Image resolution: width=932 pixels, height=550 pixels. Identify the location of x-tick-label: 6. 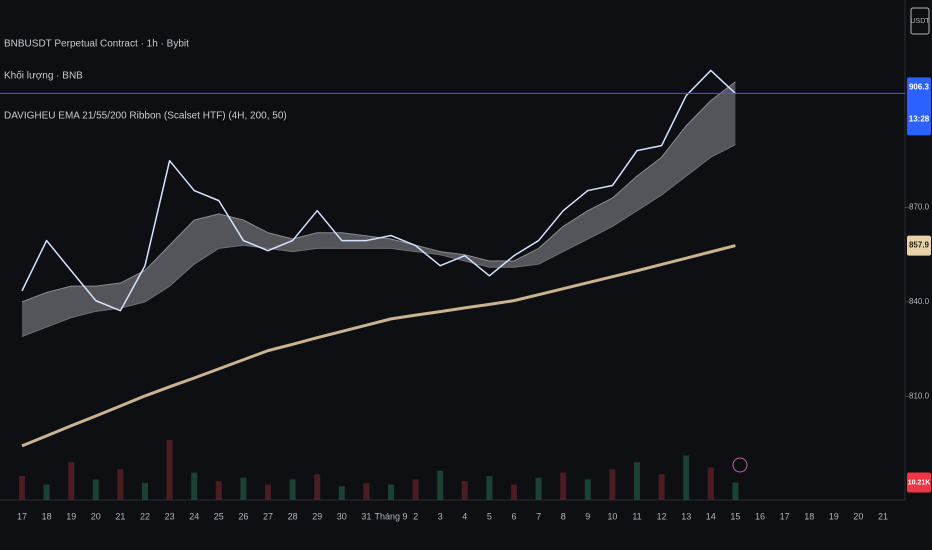
(513, 516).